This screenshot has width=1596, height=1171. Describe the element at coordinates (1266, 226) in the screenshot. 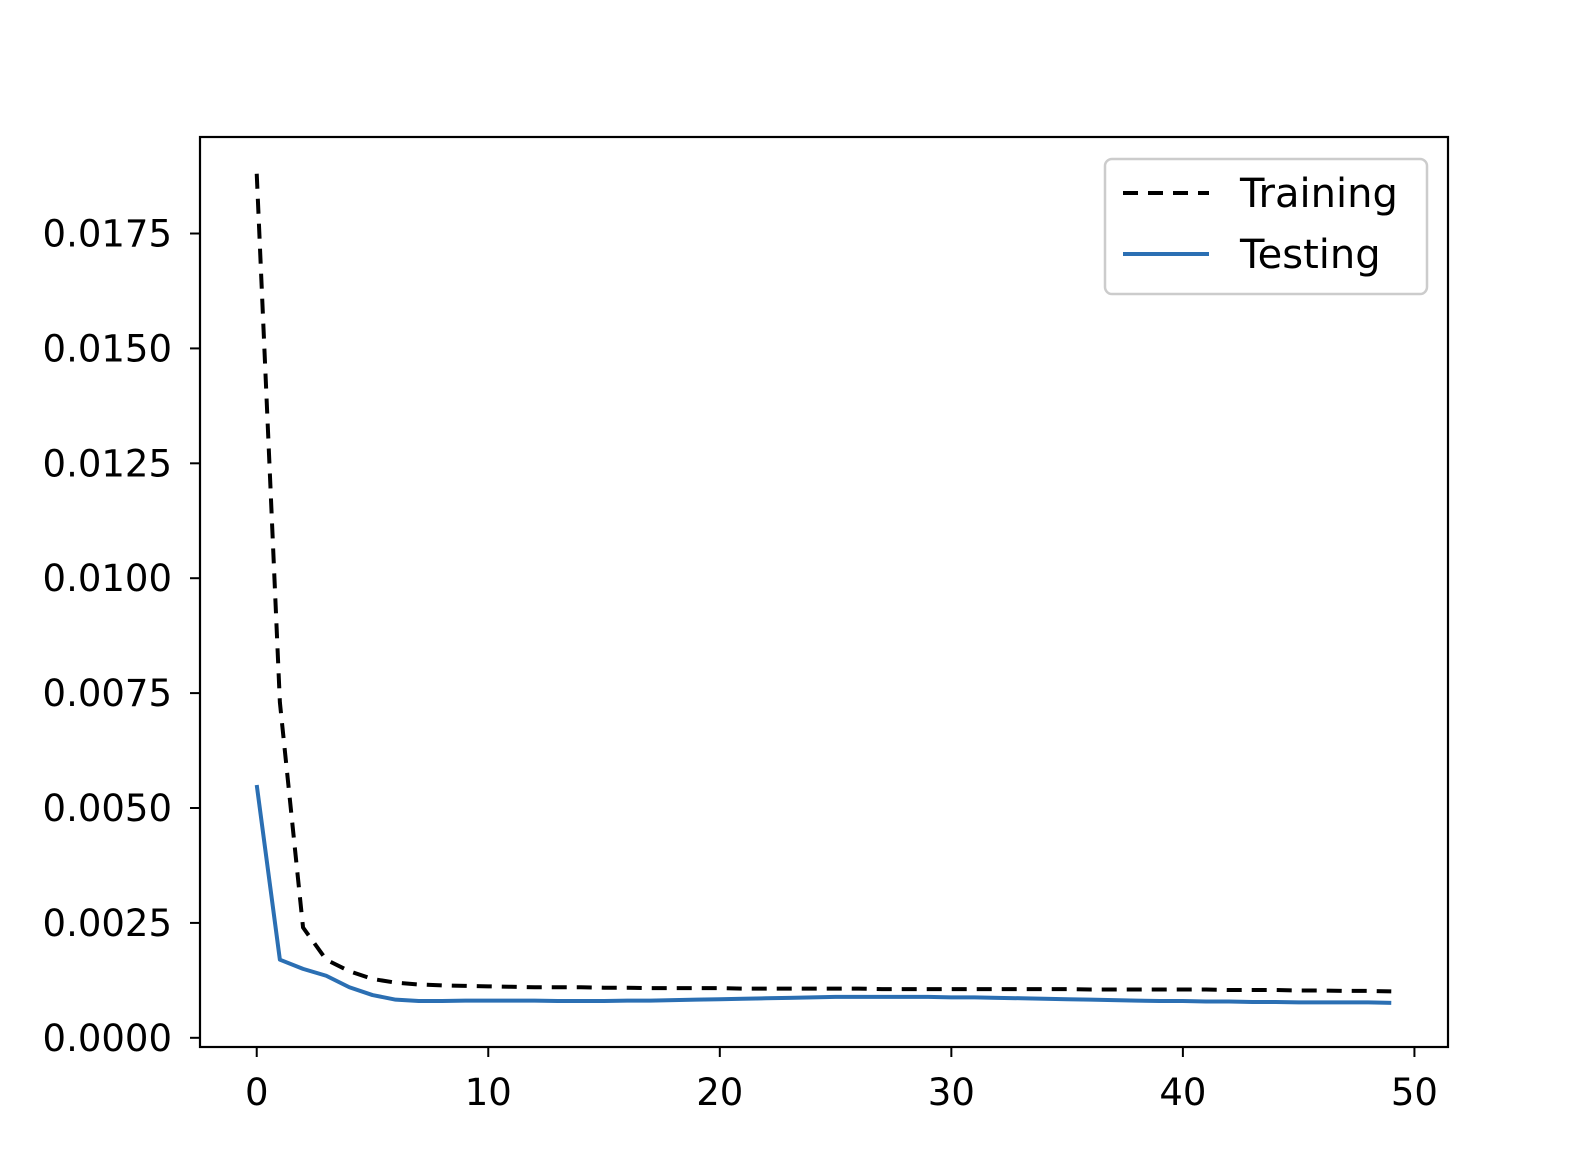

I see `legend: Training Testing` at that location.